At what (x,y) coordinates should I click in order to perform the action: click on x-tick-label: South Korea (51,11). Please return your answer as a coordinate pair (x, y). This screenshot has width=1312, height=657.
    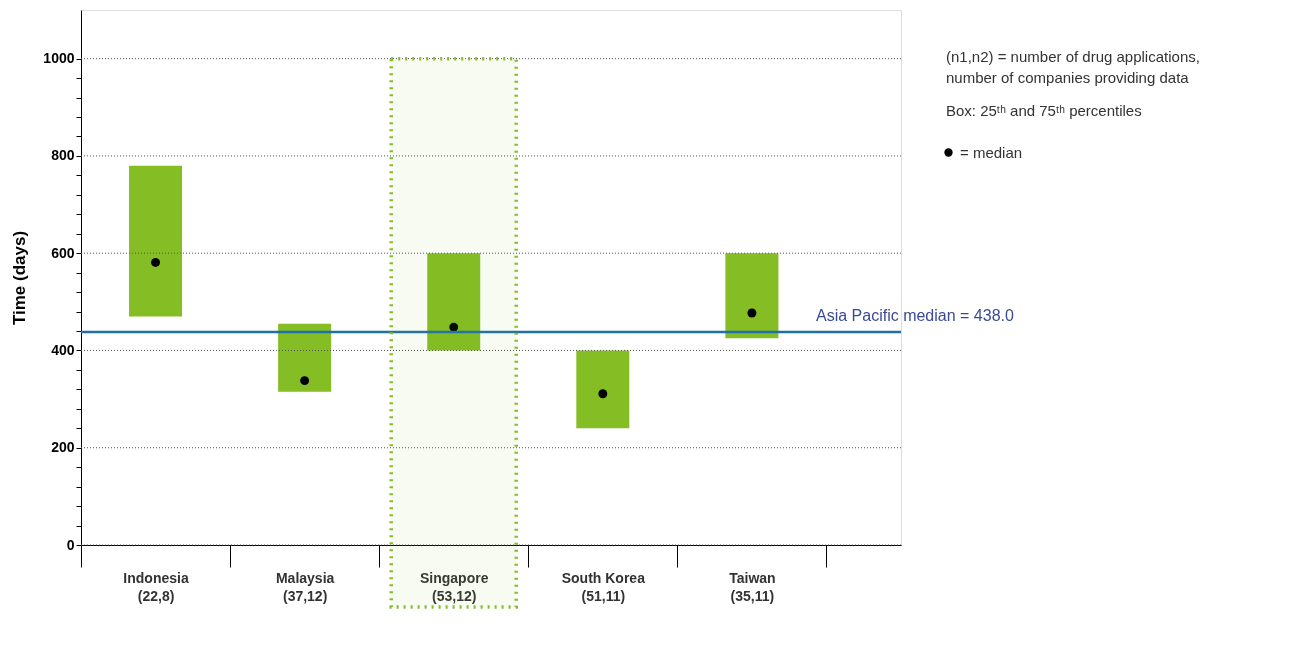
    Looking at the image, I should click on (603, 586).